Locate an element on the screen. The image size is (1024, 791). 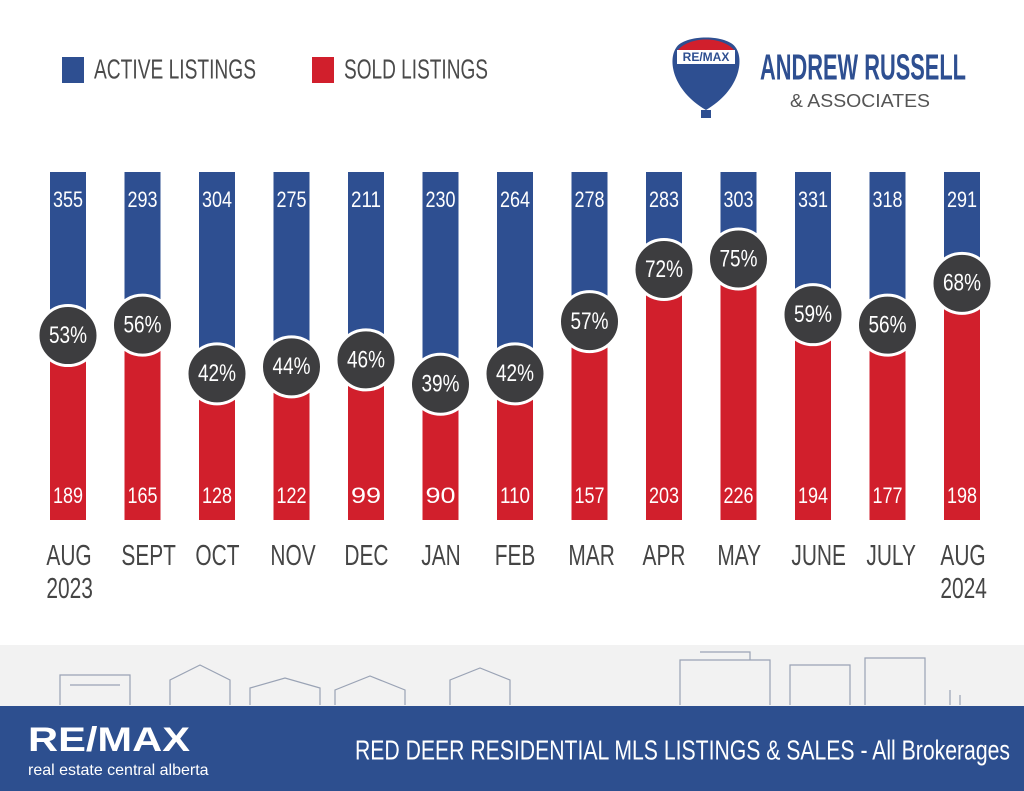
sold-value: 198 is located at coordinates (962, 495).